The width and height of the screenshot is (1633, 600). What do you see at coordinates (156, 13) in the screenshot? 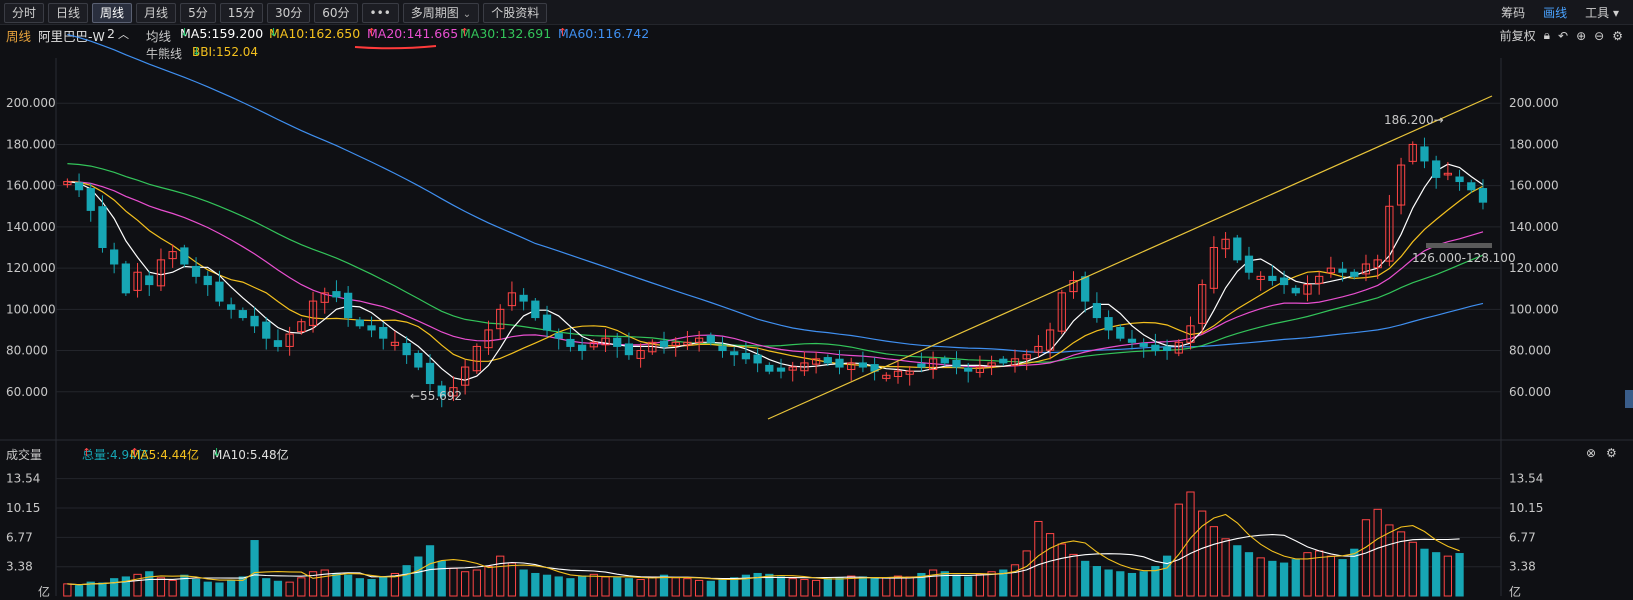
I see `tab-monthly: 月线` at bounding box center [156, 13].